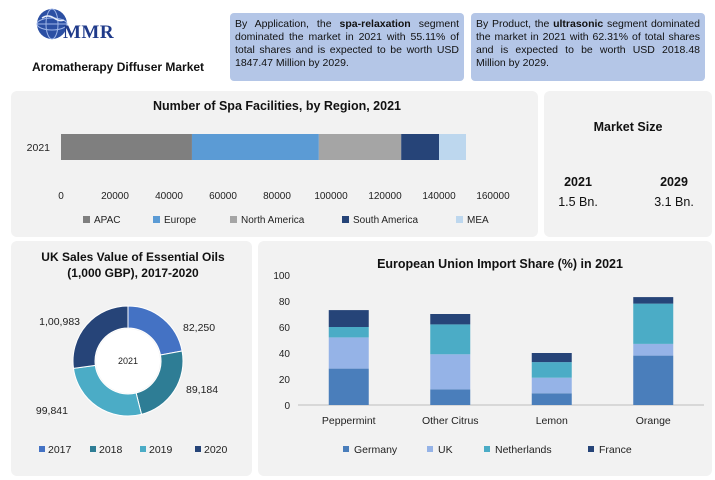  What do you see at coordinates (349, 421) in the screenshot?
I see `category-label: Peppermint` at bounding box center [349, 421].